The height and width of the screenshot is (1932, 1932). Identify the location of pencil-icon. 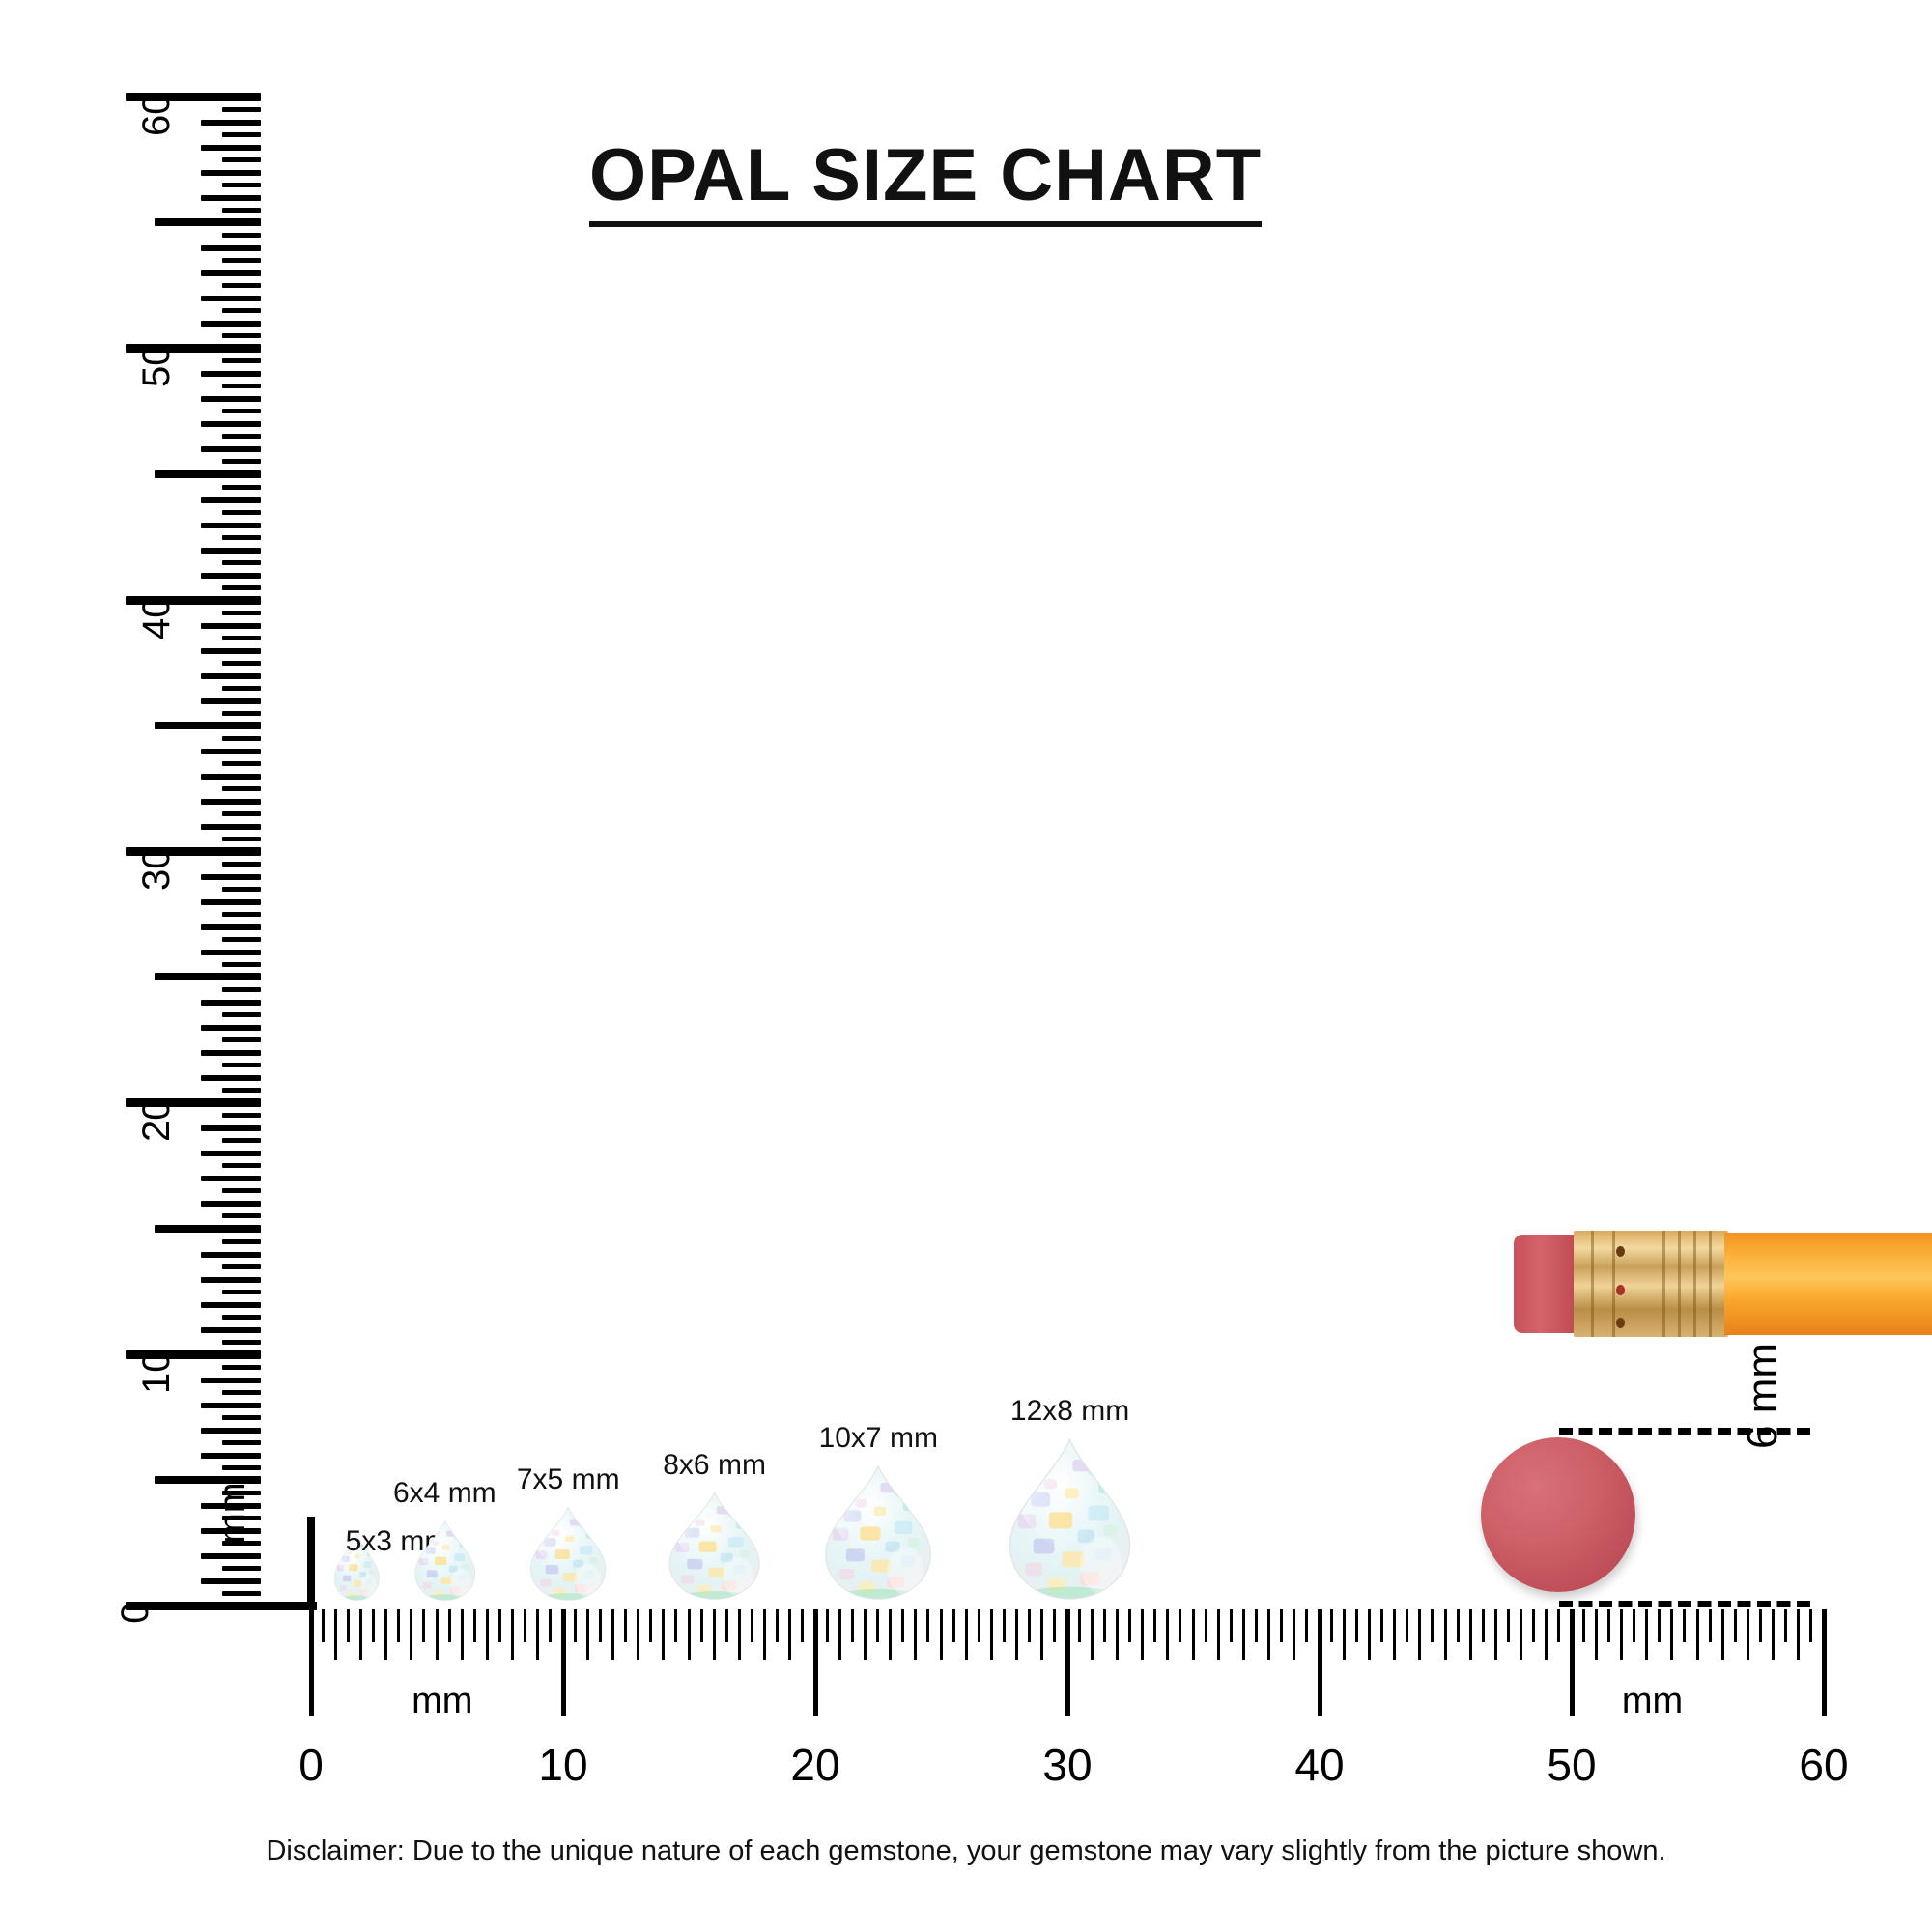
(1723, 1284).